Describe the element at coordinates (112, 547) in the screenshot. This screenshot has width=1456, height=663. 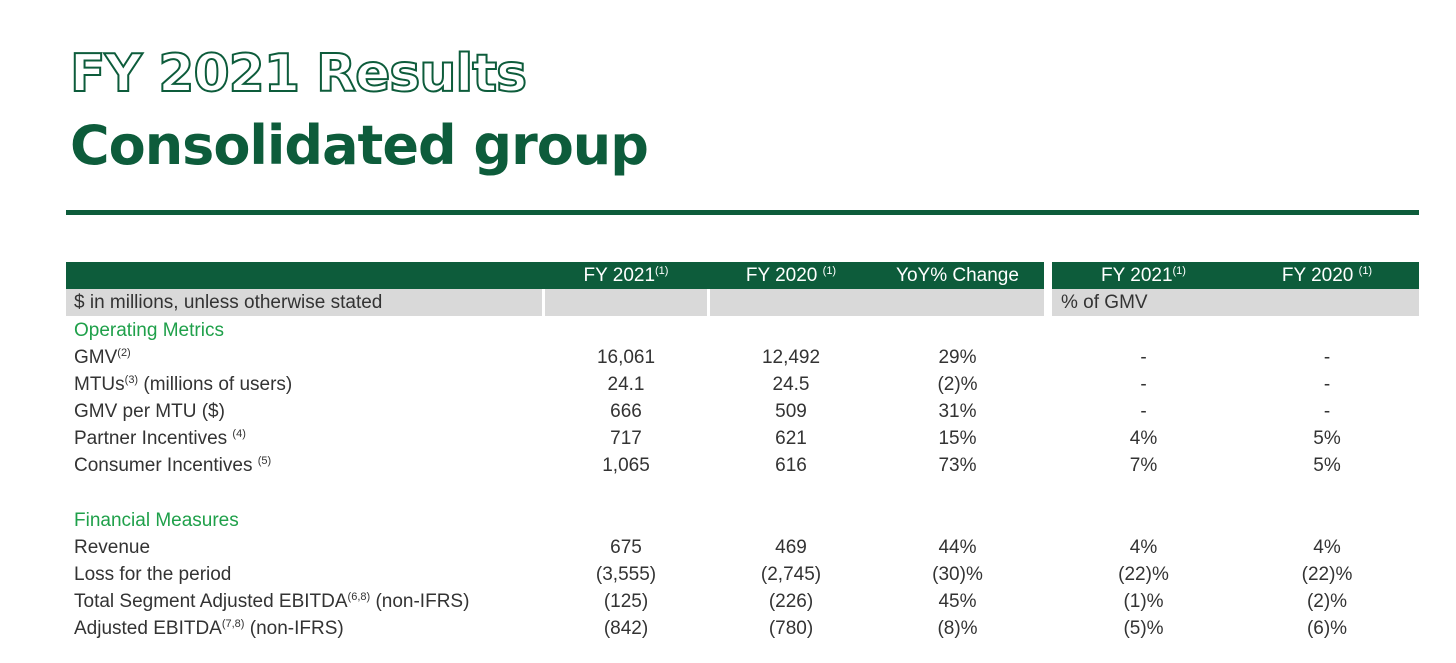
I see `row-label: Revenue` at that location.